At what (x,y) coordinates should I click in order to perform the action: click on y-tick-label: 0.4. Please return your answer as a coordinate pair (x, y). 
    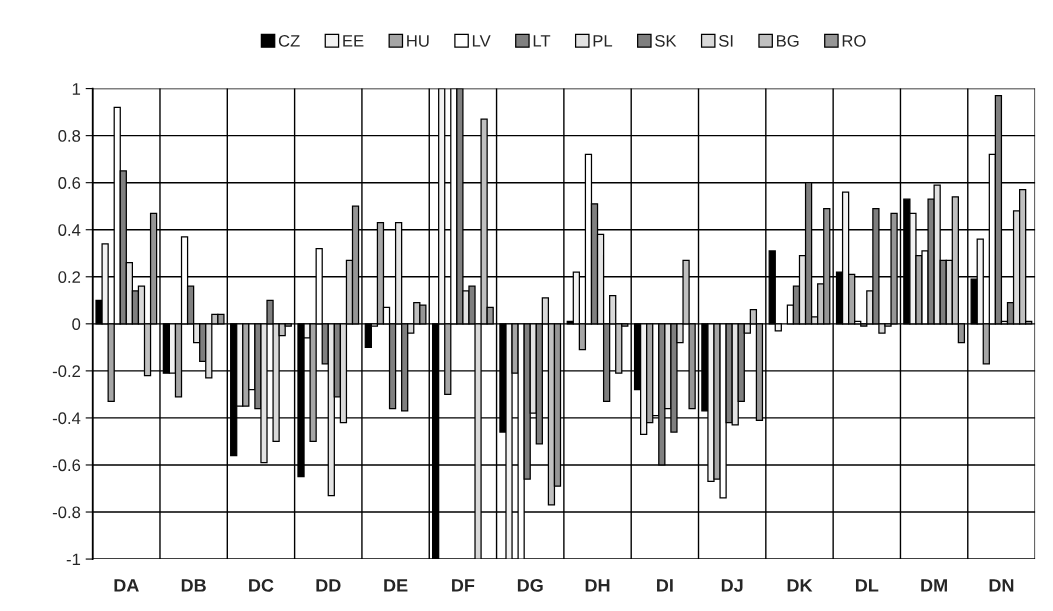
    Looking at the image, I should click on (69, 230).